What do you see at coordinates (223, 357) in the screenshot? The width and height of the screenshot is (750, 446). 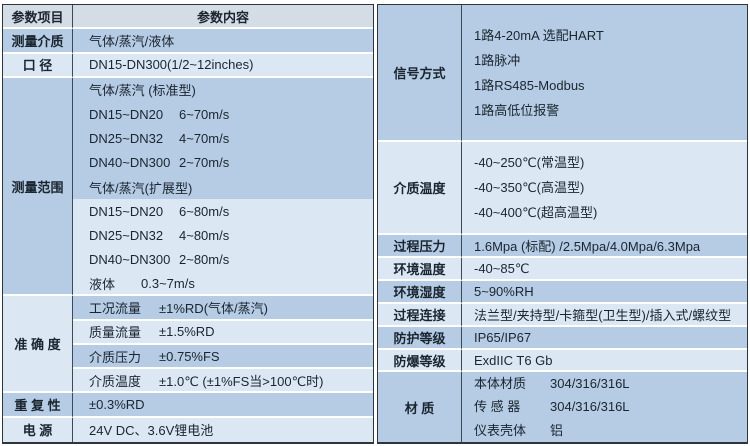 I see `accuracy-row: 介质压力 ±0.75%FS` at bounding box center [223, 357].